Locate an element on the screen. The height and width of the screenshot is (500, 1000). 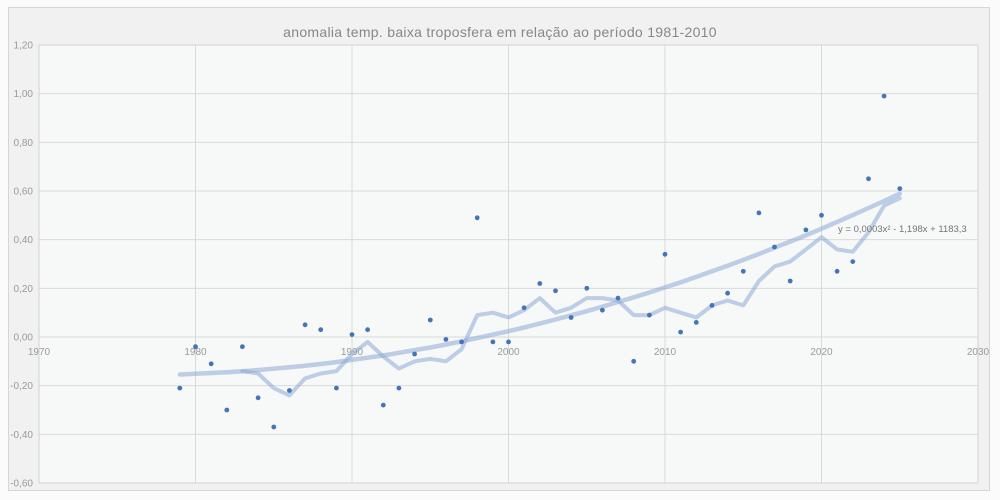
y-tick-label: 0,40 is located at coordinates (24, 240).